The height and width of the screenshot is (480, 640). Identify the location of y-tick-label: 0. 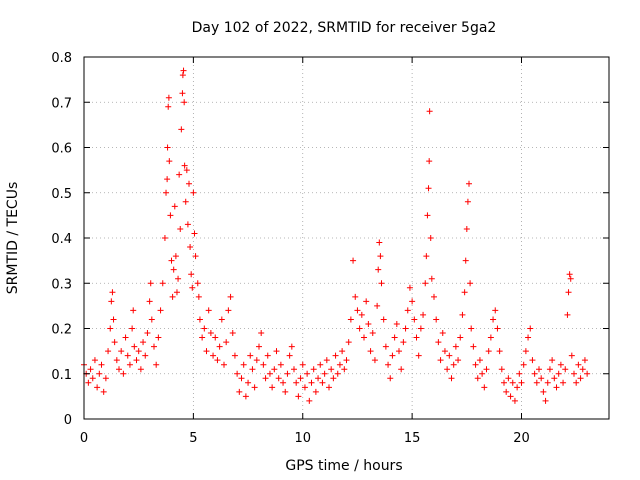
(68, 420).